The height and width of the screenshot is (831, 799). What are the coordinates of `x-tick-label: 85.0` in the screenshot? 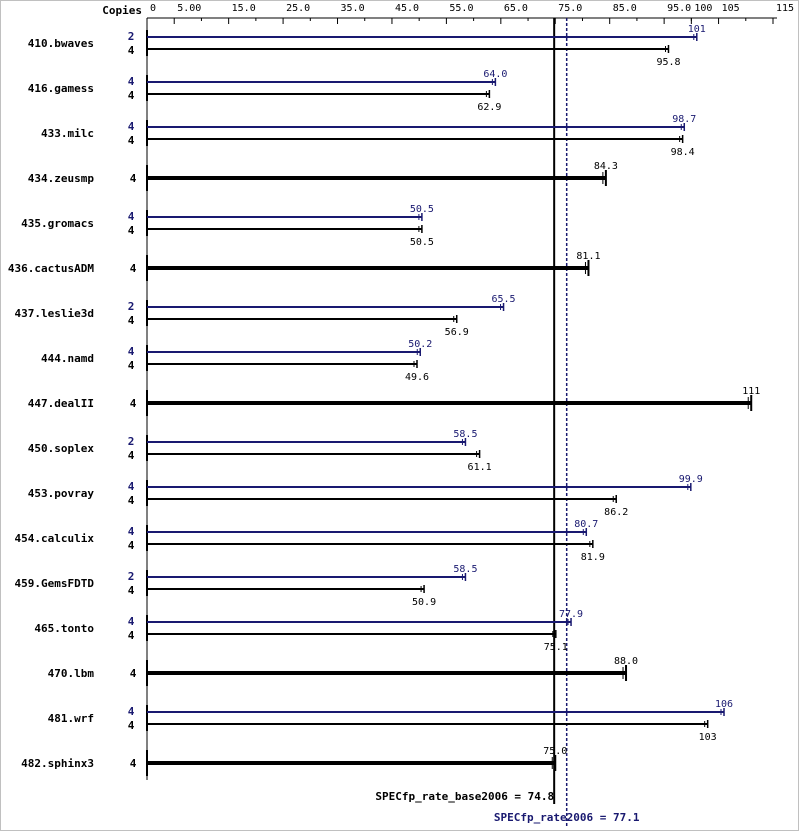 It's located at (625, 8).